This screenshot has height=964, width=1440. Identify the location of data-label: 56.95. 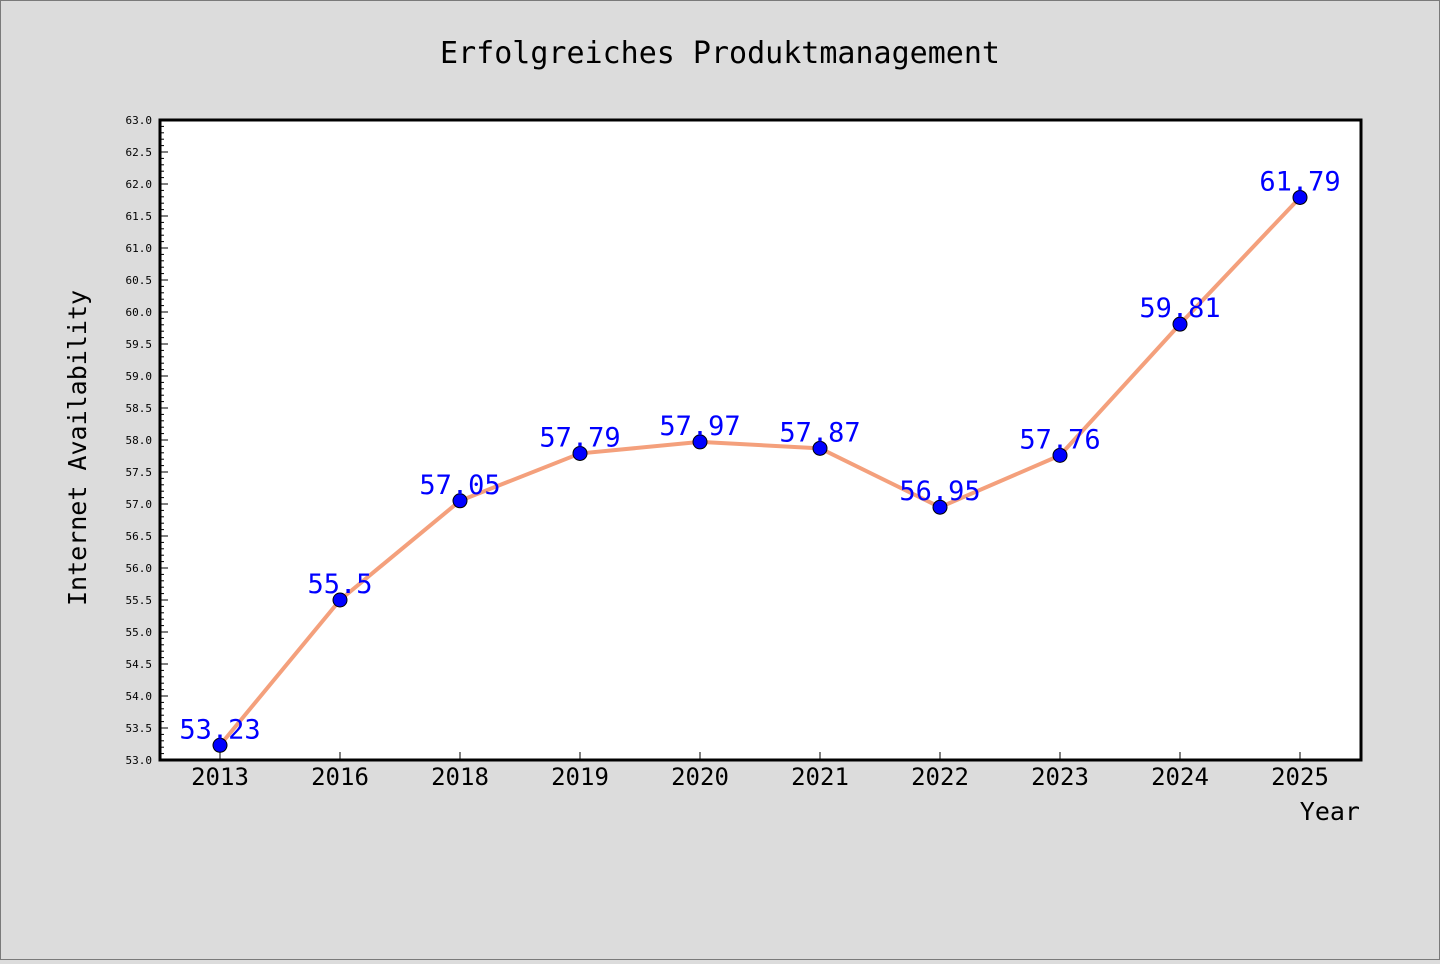
(939, 491).